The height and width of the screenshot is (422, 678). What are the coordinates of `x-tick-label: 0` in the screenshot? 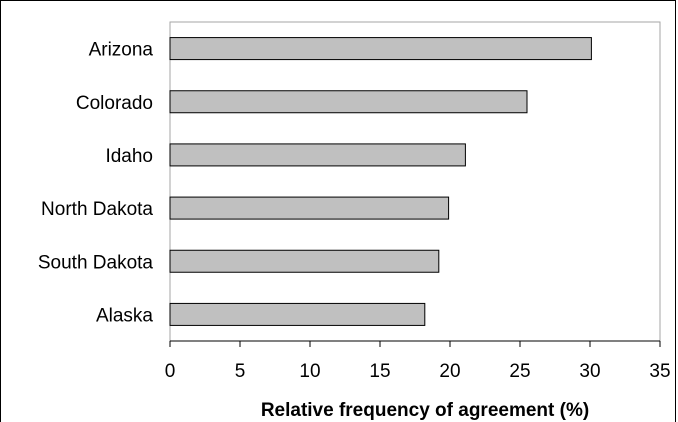 It's located at (170, 371).